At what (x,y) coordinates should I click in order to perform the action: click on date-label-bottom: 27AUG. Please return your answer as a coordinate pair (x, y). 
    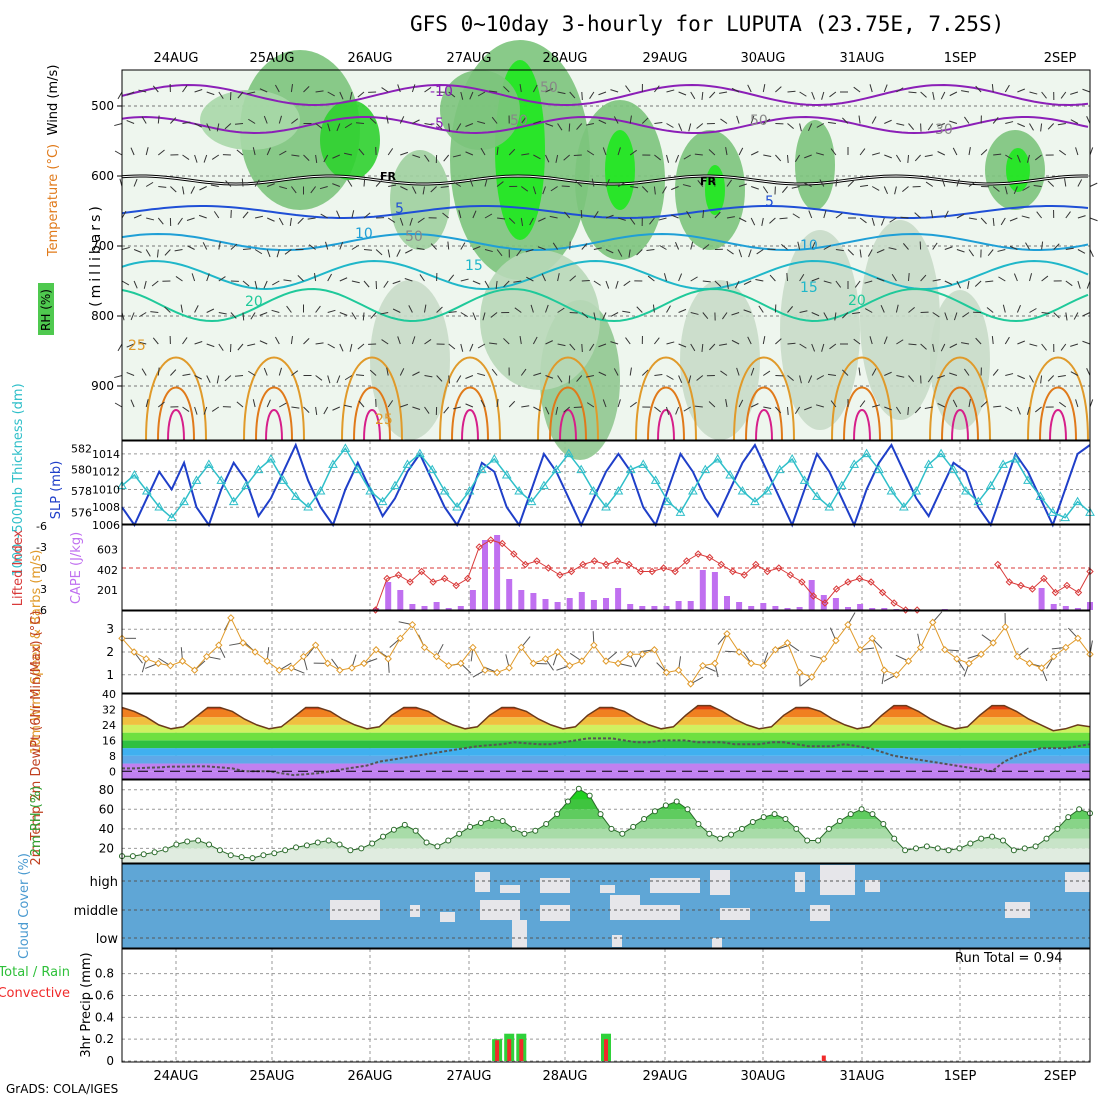
    Looking at the image, I should click on (468, 1076).